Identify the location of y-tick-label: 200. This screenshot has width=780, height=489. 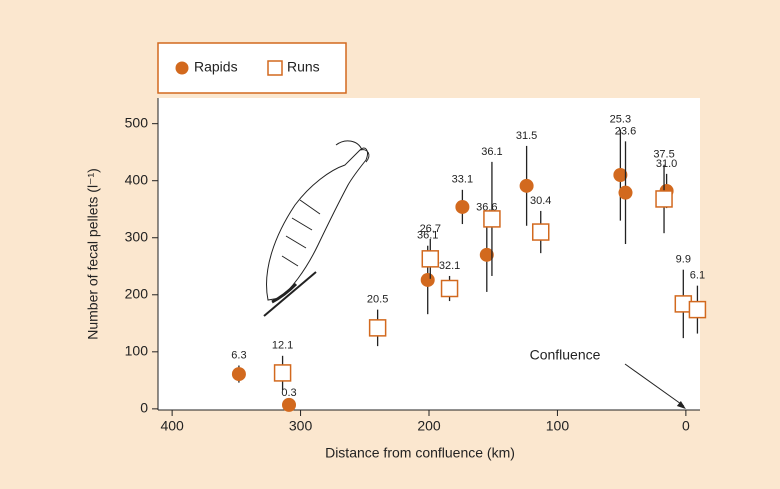
(137, 293).